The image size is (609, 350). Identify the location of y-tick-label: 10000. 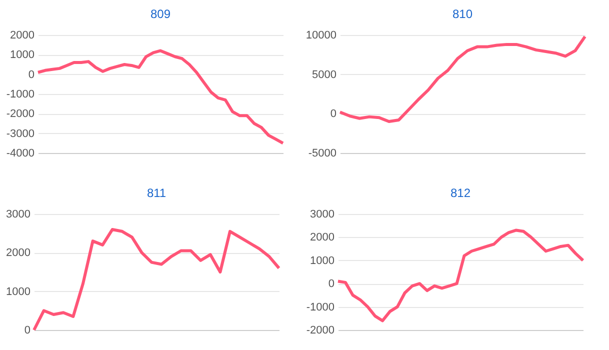
(321, 36).